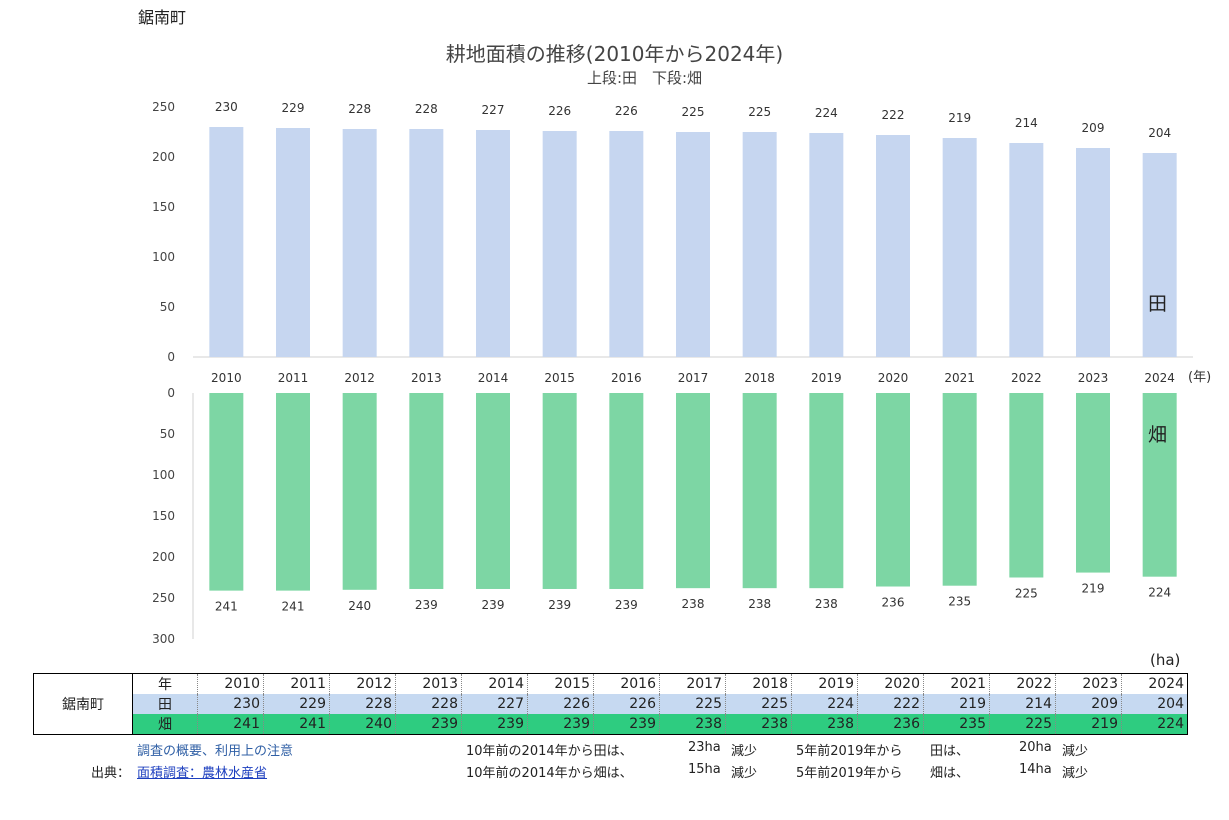  Describe the element at coordinates (1093, 589) in the screenshot. I see `field-value-label: 219` at that location.